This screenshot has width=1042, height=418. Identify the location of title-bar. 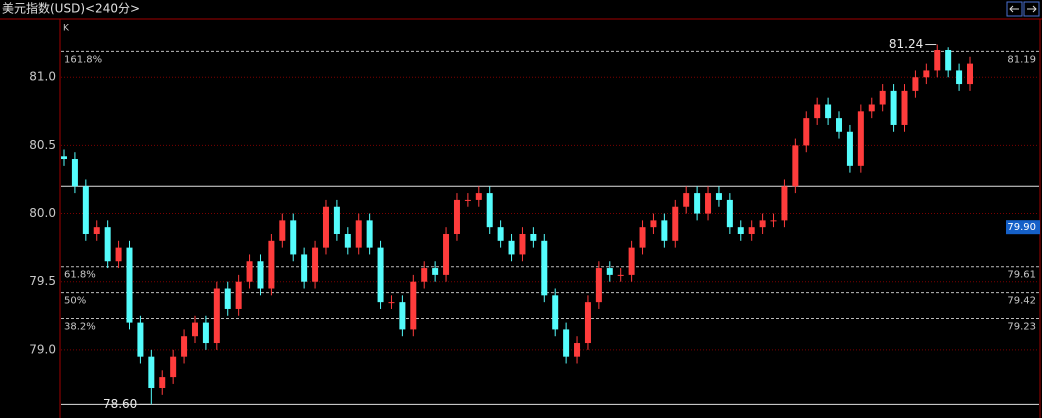
(521, 9).